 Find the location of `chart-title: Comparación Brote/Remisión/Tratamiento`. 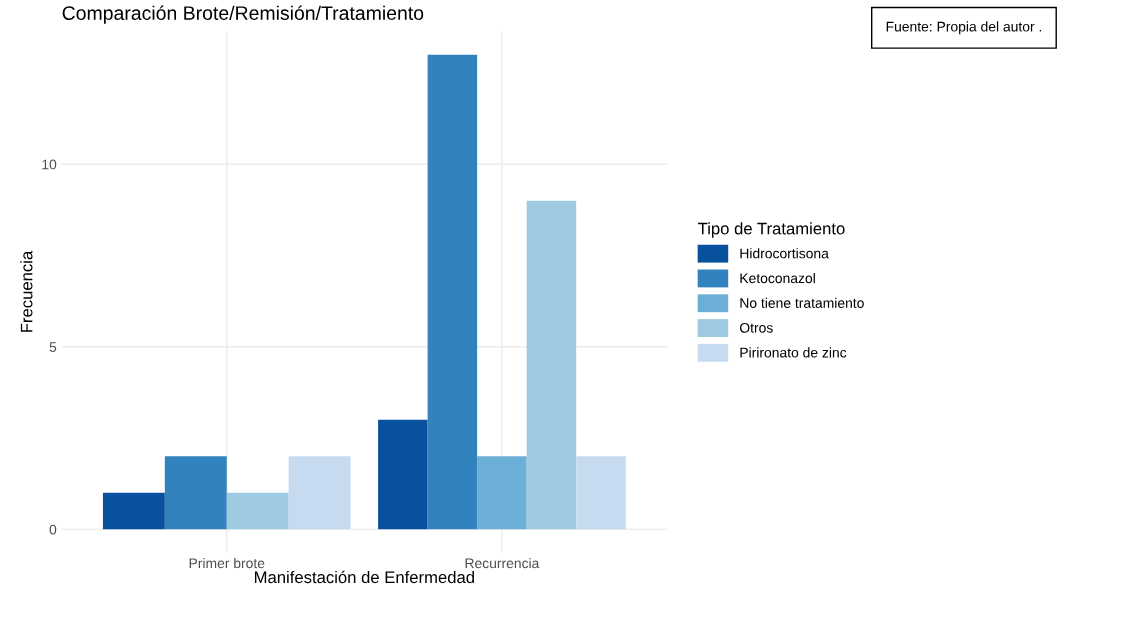

chart-title: Comparación Brote/Remisión/Tratamiento is located at coordinates (243, 14).